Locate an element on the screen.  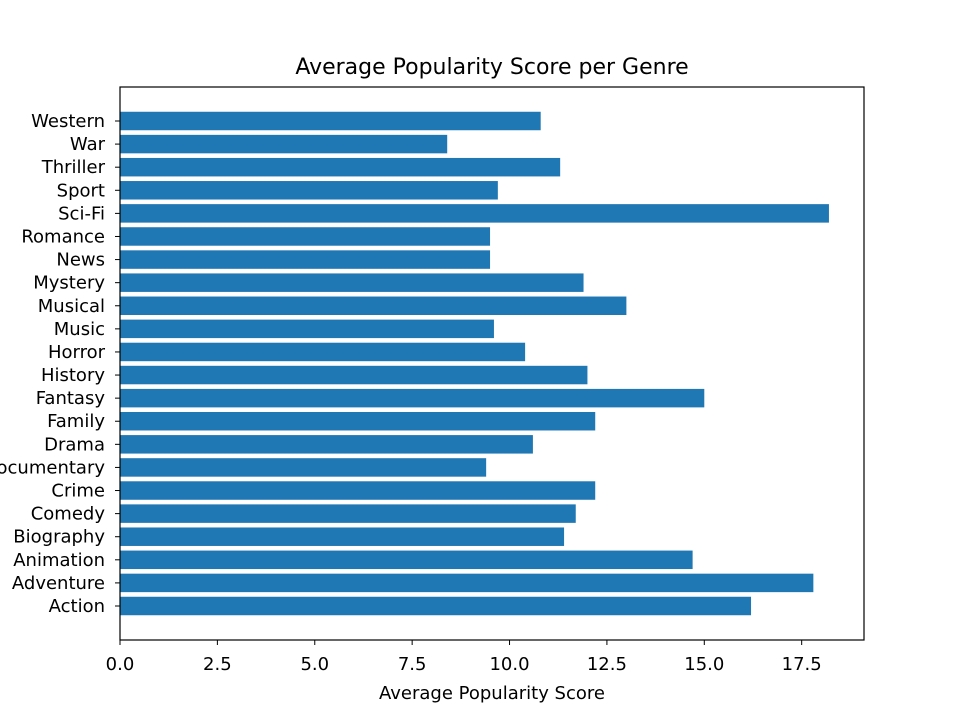
x-tick-label: 15.0 is located at coordinates (704, 664).